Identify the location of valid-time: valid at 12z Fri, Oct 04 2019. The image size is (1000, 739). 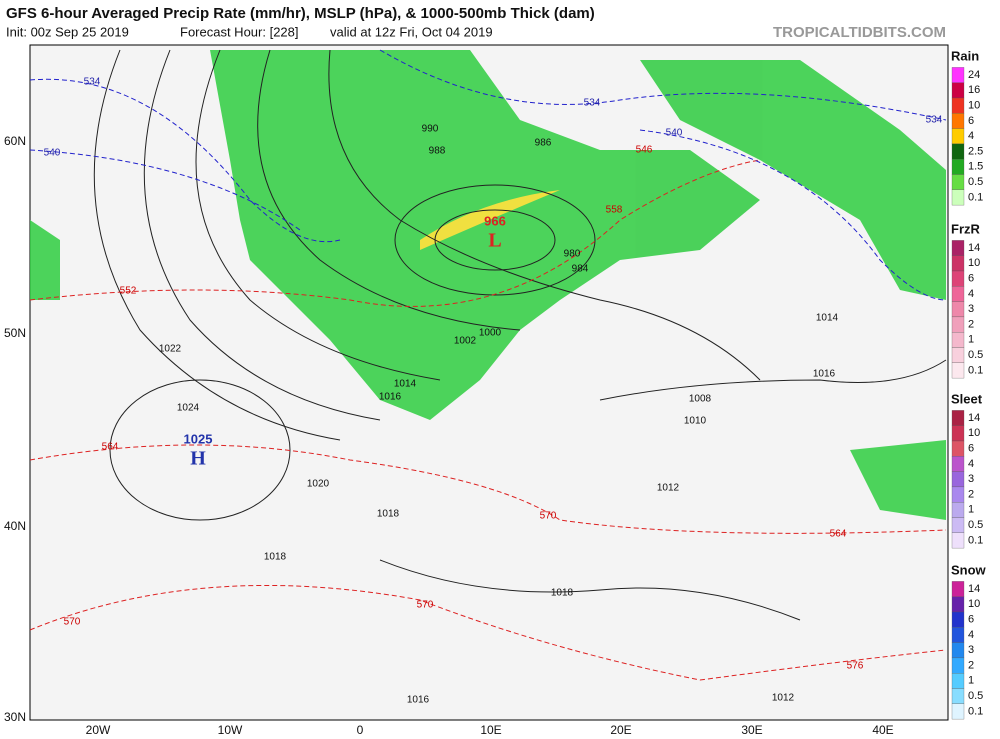
(411, 31).